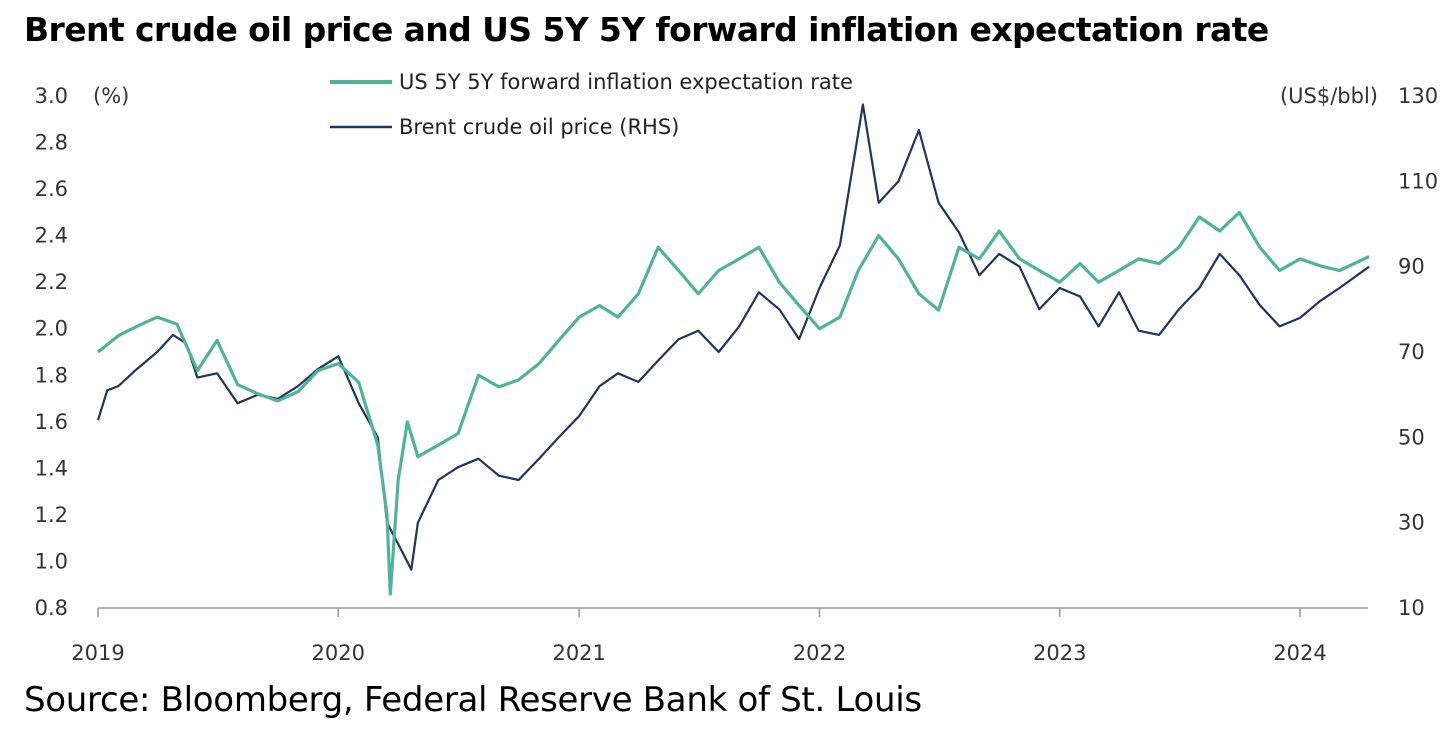  Describe the element at coordinates (51, 236) in the screenshot. I see `y-left-tick-label: 2.4` at that location.